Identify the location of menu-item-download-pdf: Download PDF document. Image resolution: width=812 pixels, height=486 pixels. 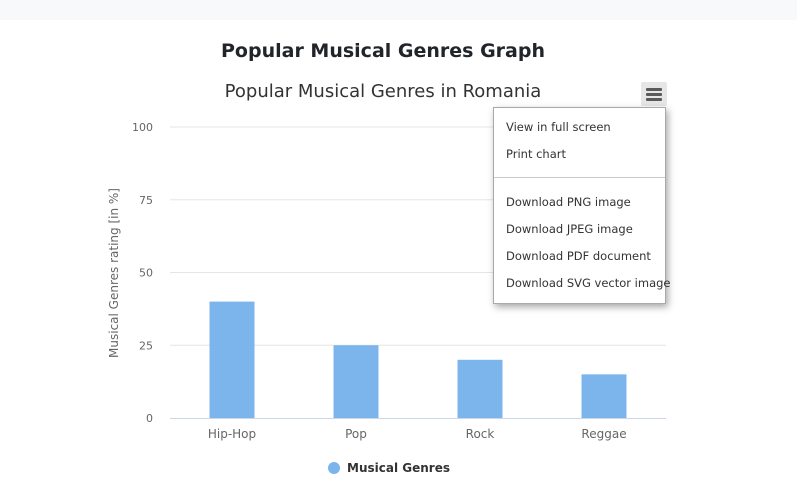
(578, 256).